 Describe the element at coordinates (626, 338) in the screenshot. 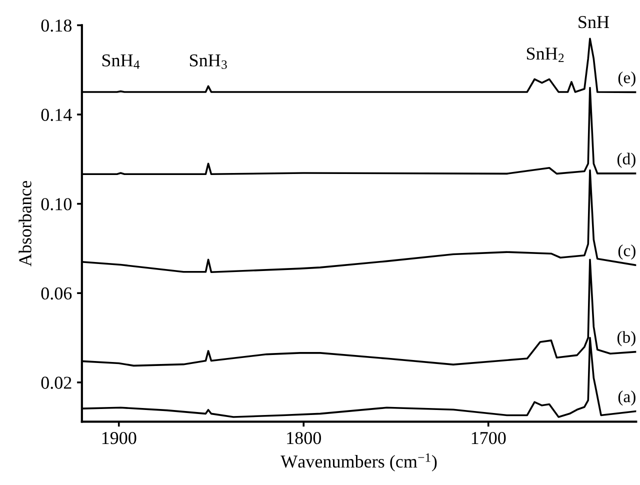

I see `series-label: (b)` at that location.